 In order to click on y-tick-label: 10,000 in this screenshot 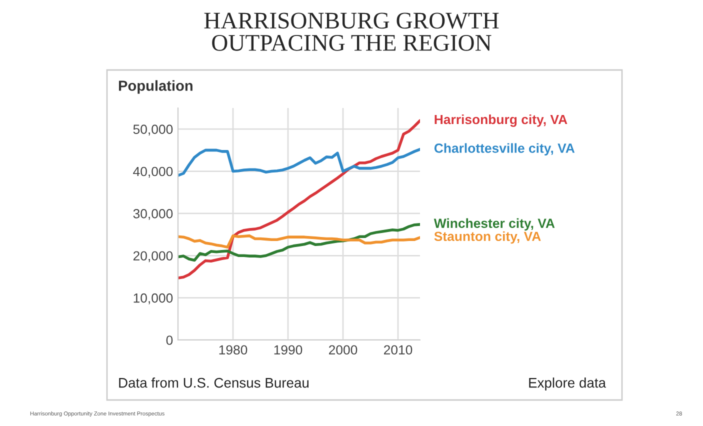, I will do `click(153, 298)`.